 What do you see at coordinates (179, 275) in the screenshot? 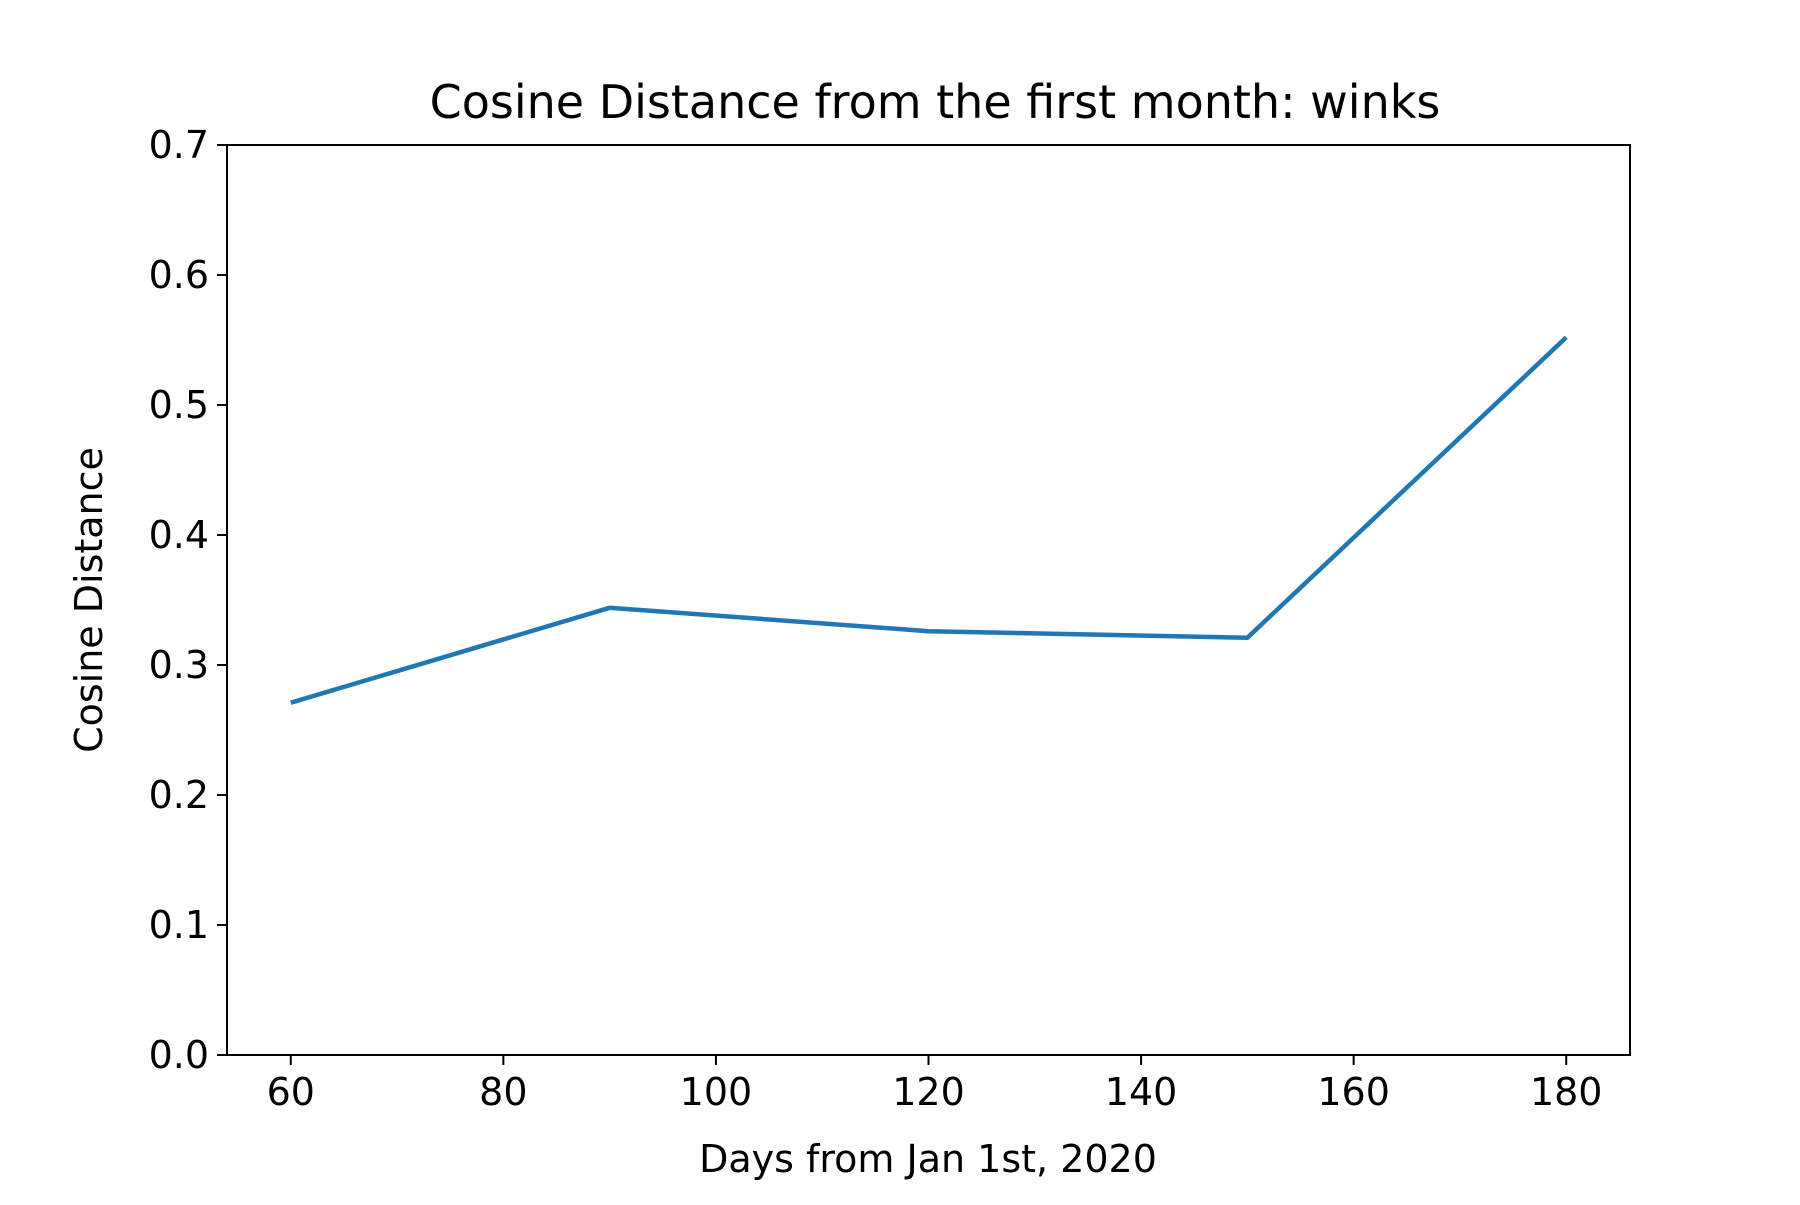
I see `y-tick-label: 0.6` at bounding box center [179, 275].